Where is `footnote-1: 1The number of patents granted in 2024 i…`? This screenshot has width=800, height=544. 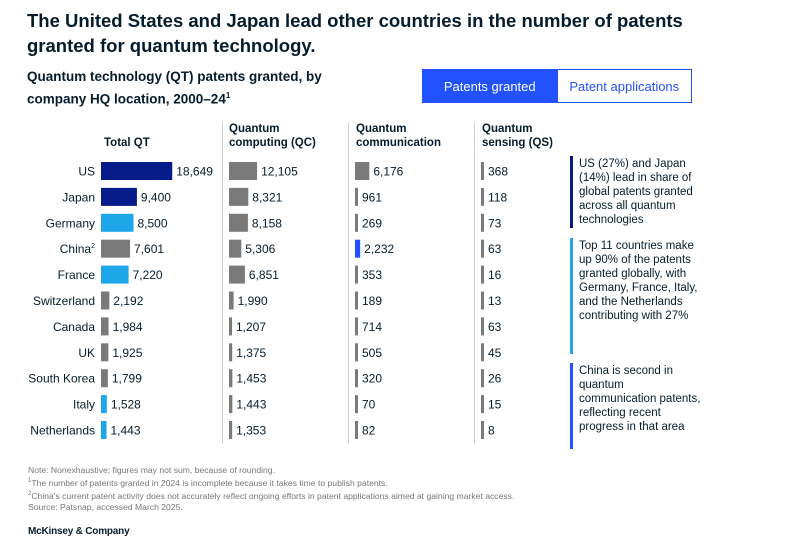 footnote-1: 1The number of patents granted in 2024 i… is located at coordinates (271, 482).